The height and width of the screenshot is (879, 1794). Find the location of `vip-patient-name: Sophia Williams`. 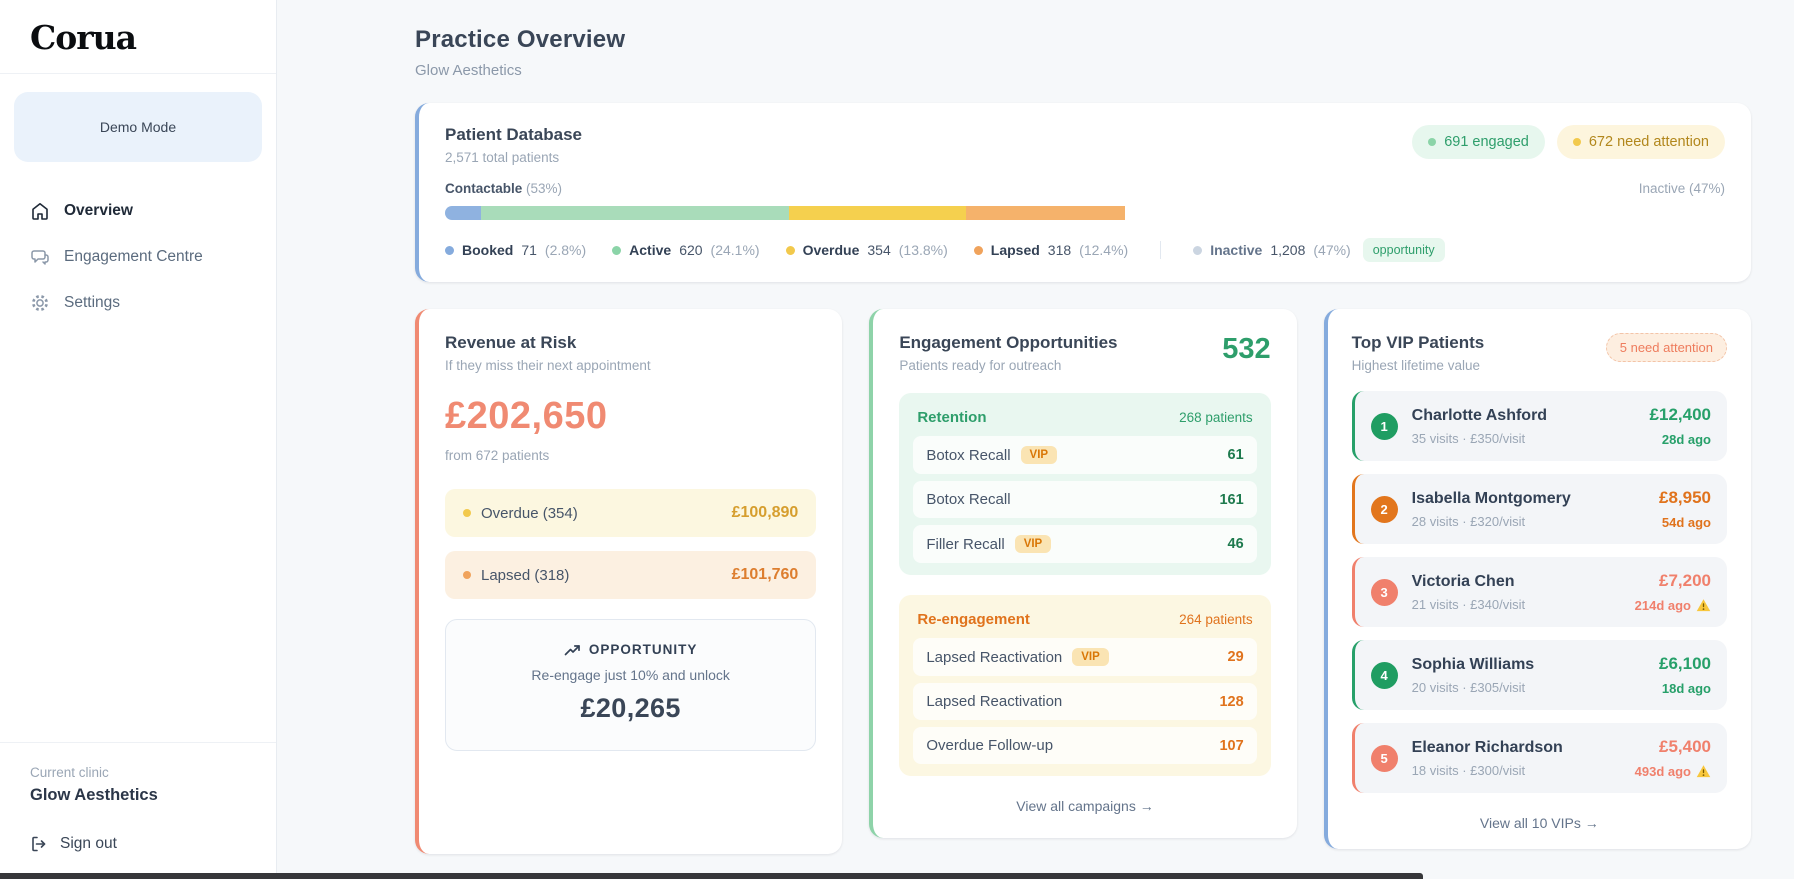

vip-patient-name: Sophia Williams is located at coordinates (1473, 664).